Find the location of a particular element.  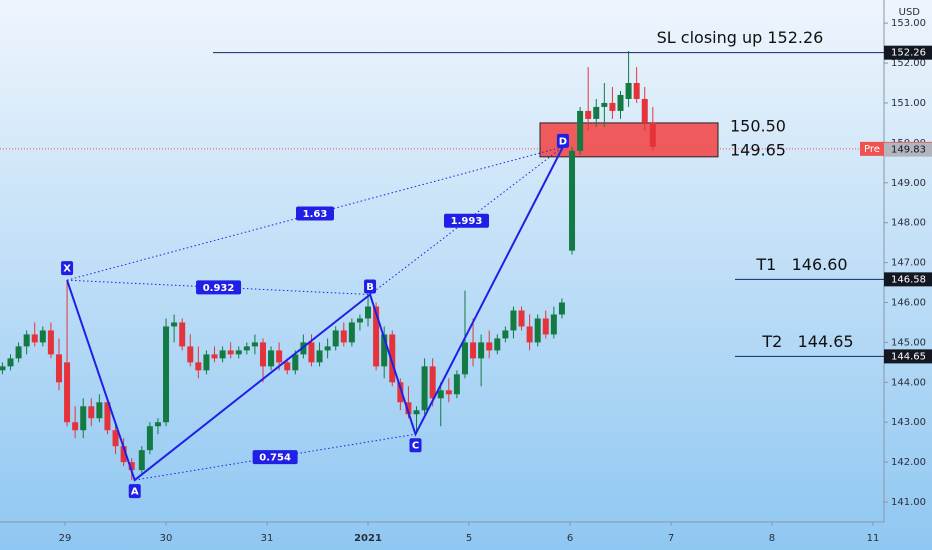

currency: USD is located at coordinates (910, 12).